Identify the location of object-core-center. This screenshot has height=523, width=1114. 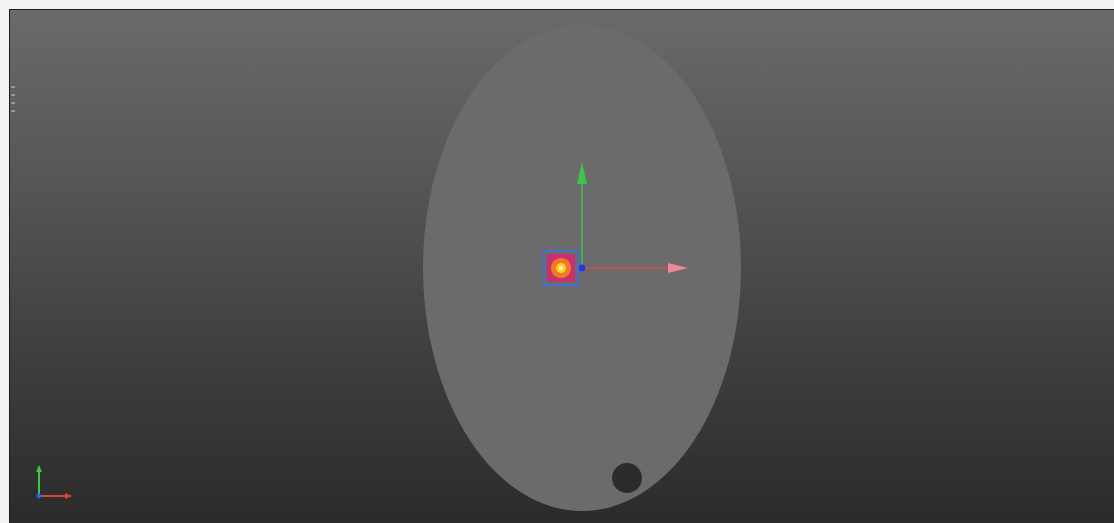
(561, 268).